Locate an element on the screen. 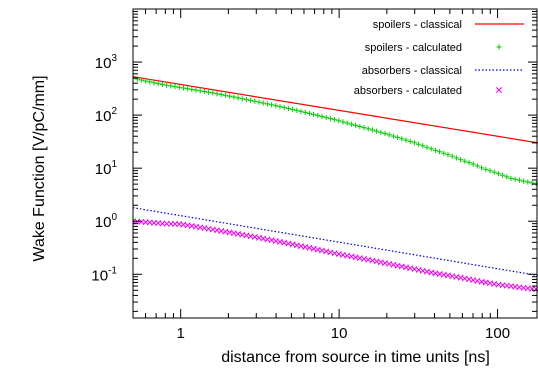 The height and width of the screenshot is (371, 538). y-tick-label: 10² is located at coordinates (106, 115).